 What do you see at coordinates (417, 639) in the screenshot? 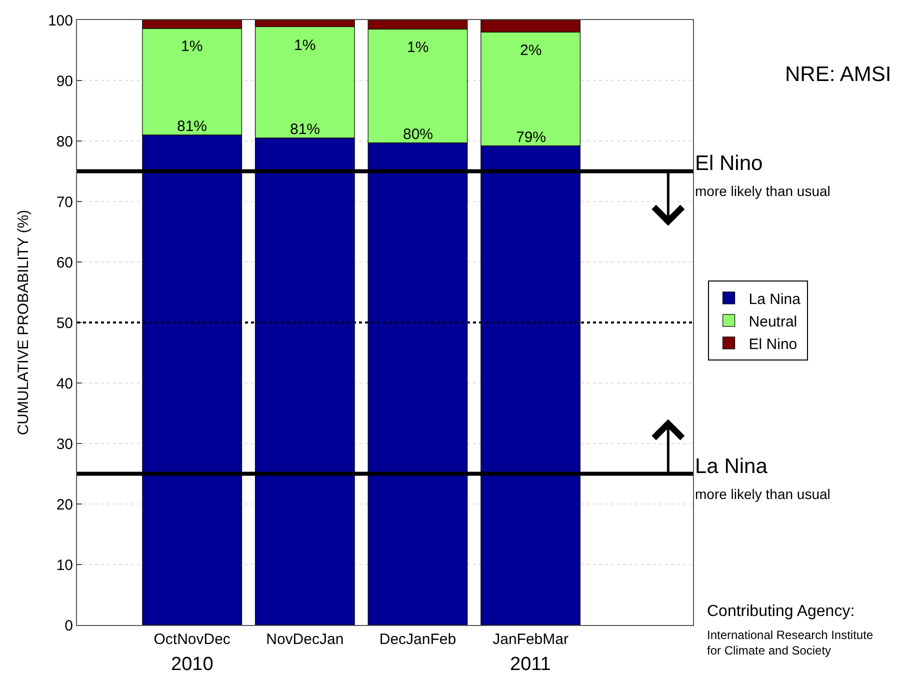
I see `x-tick-label: DecJanFeb` at bounding box center [417, 639].